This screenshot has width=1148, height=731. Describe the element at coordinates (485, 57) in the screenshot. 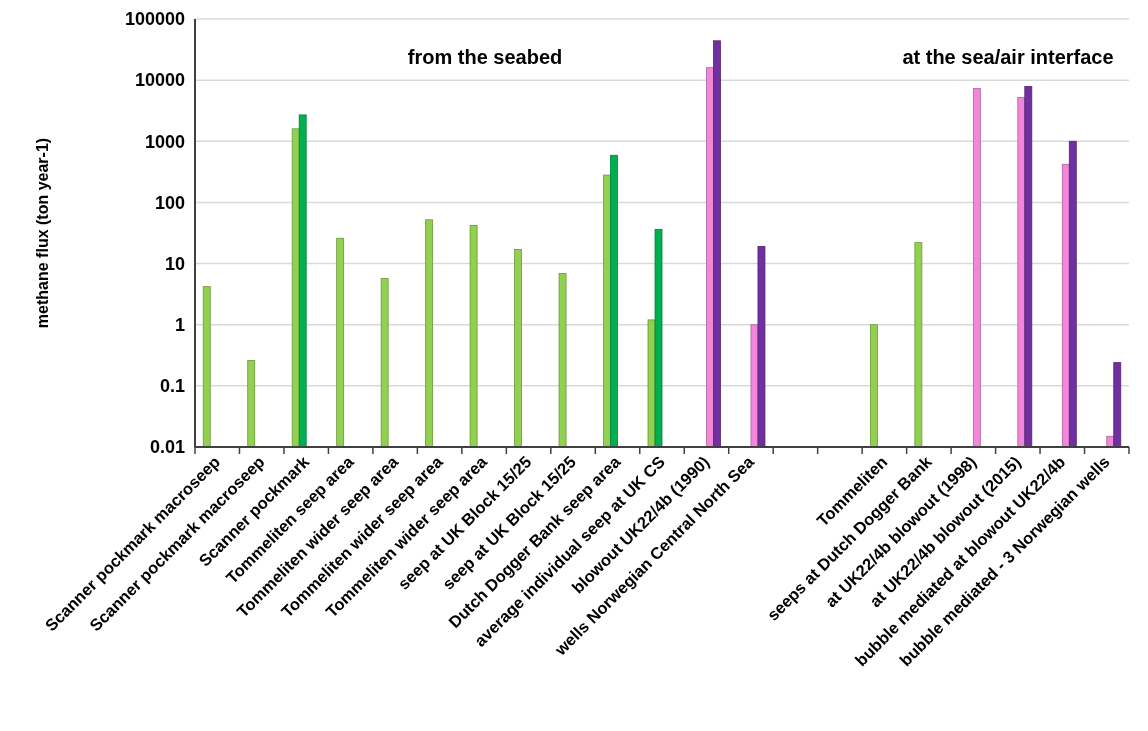

I see `annotation: from the seabed` at that location.